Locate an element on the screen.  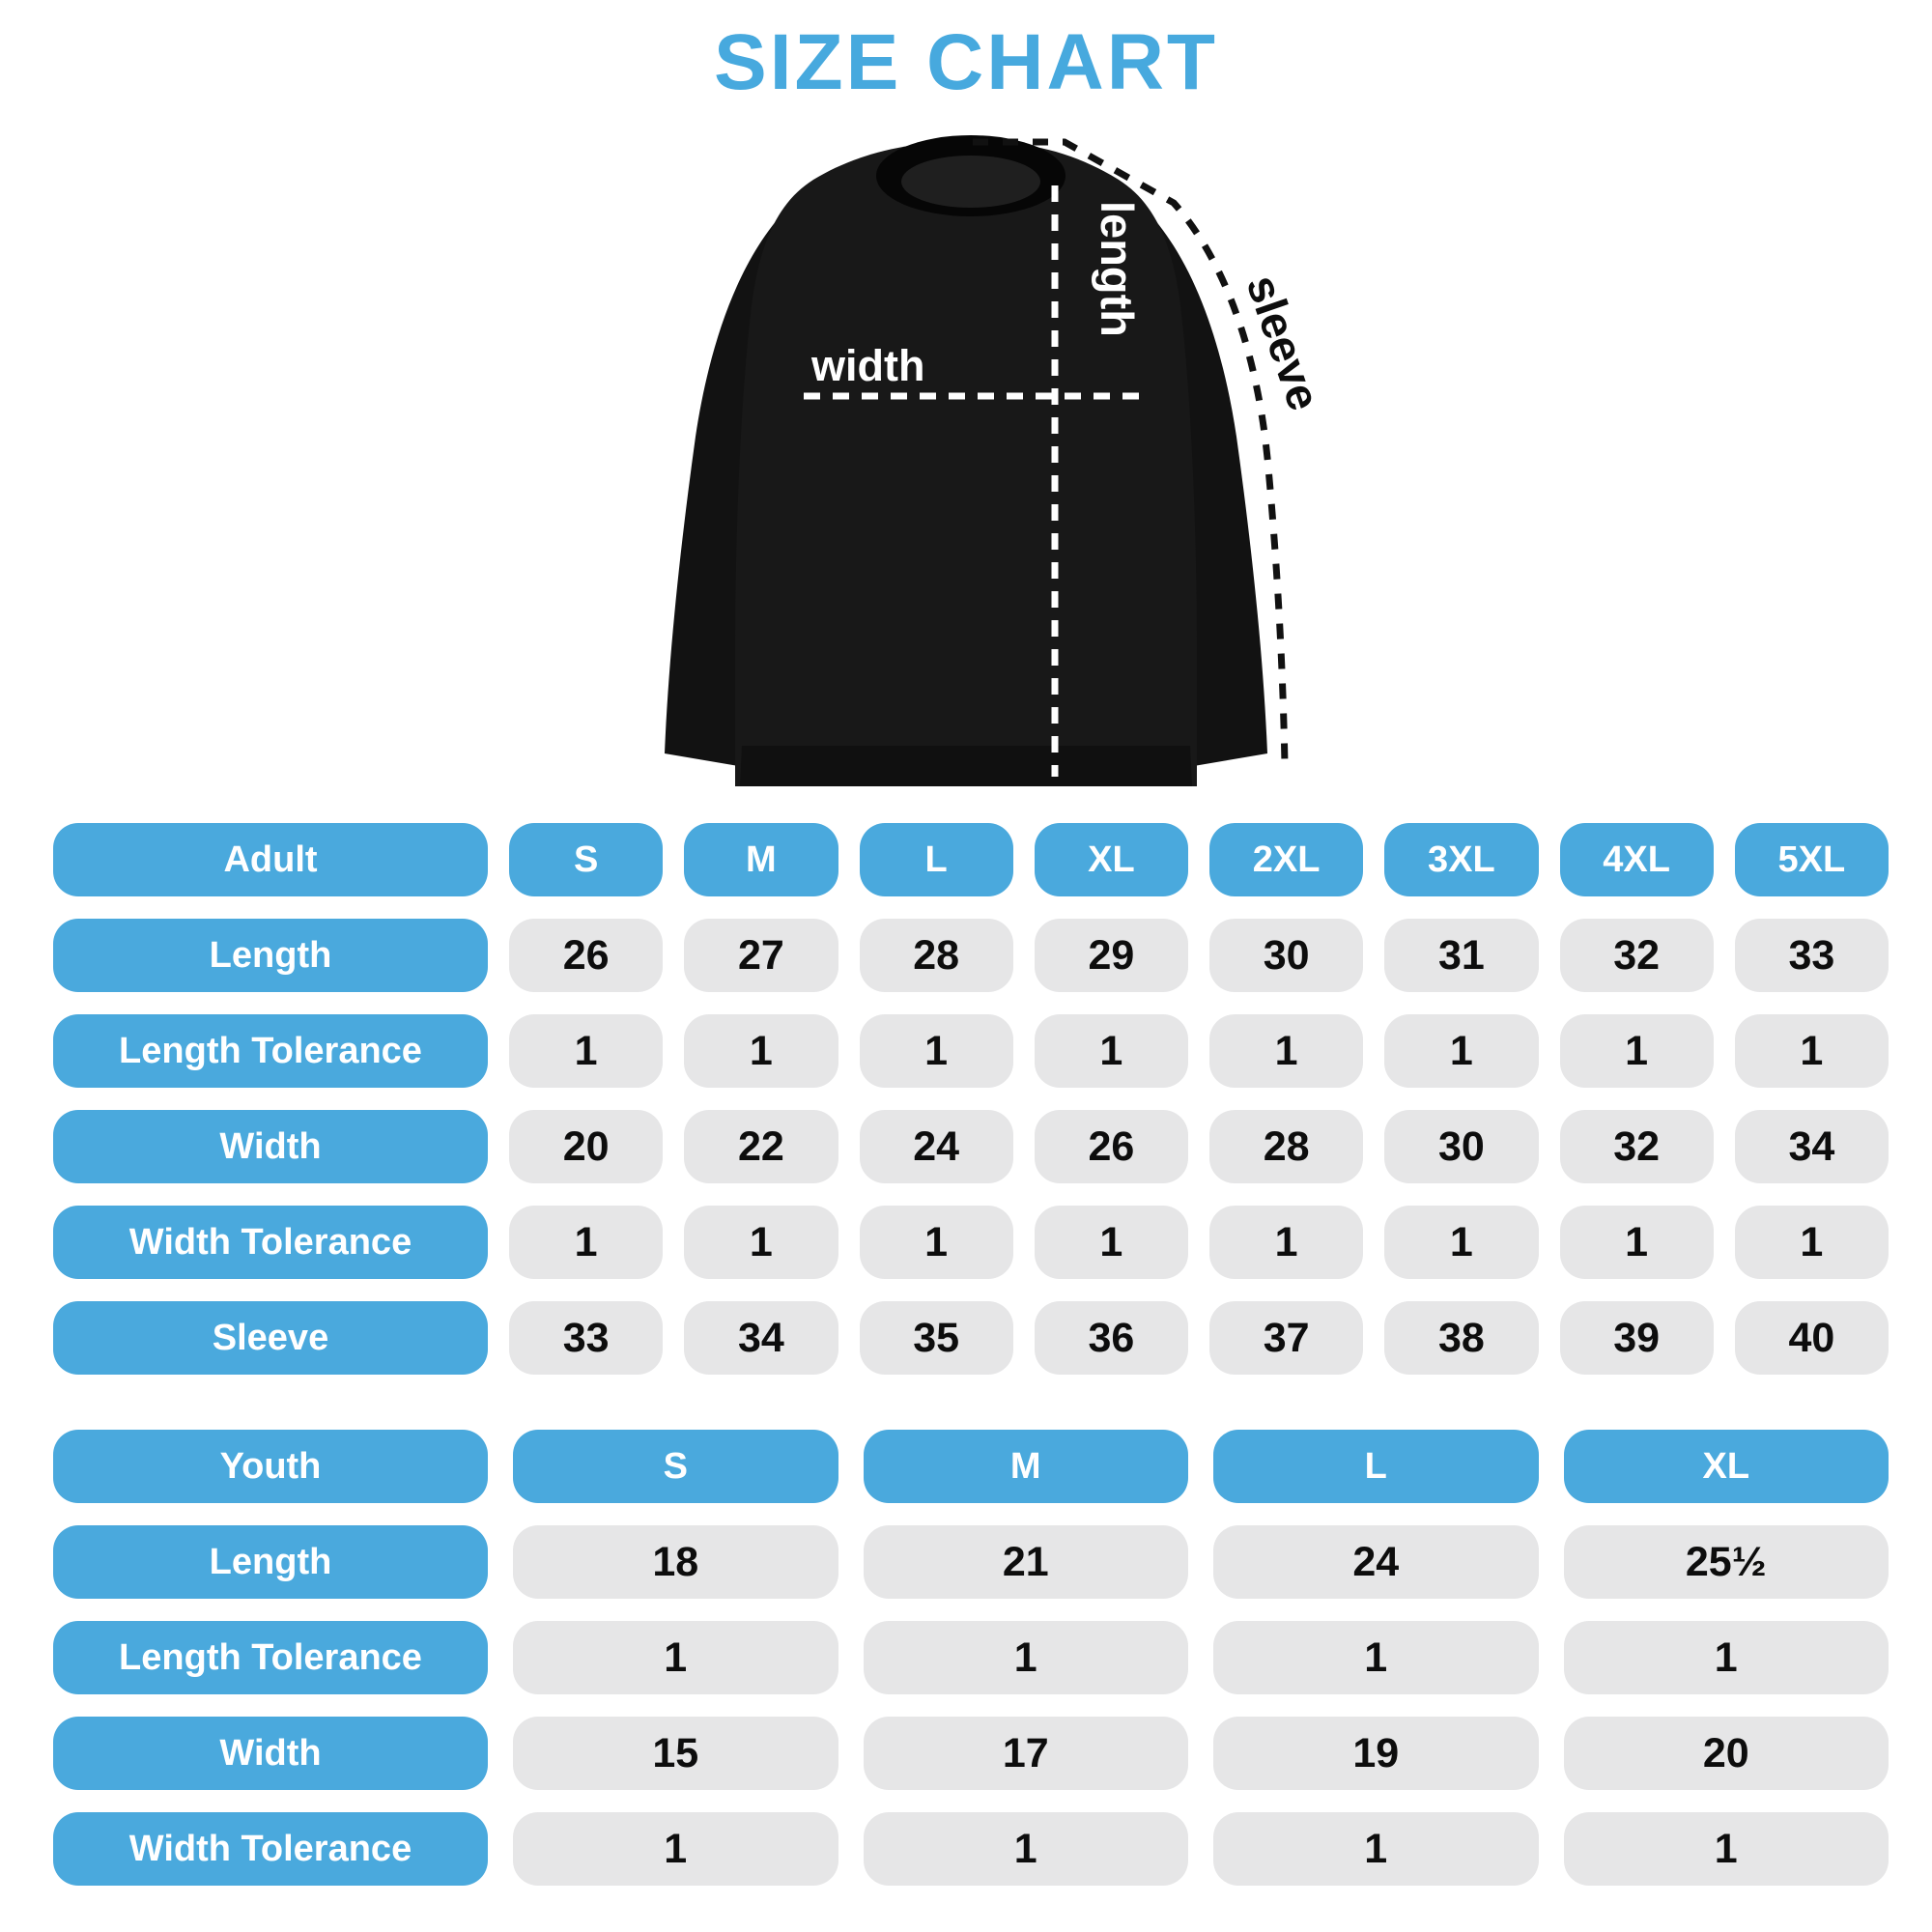
adult-width-value-6: 32 is located at coordinates (1636, 1146).